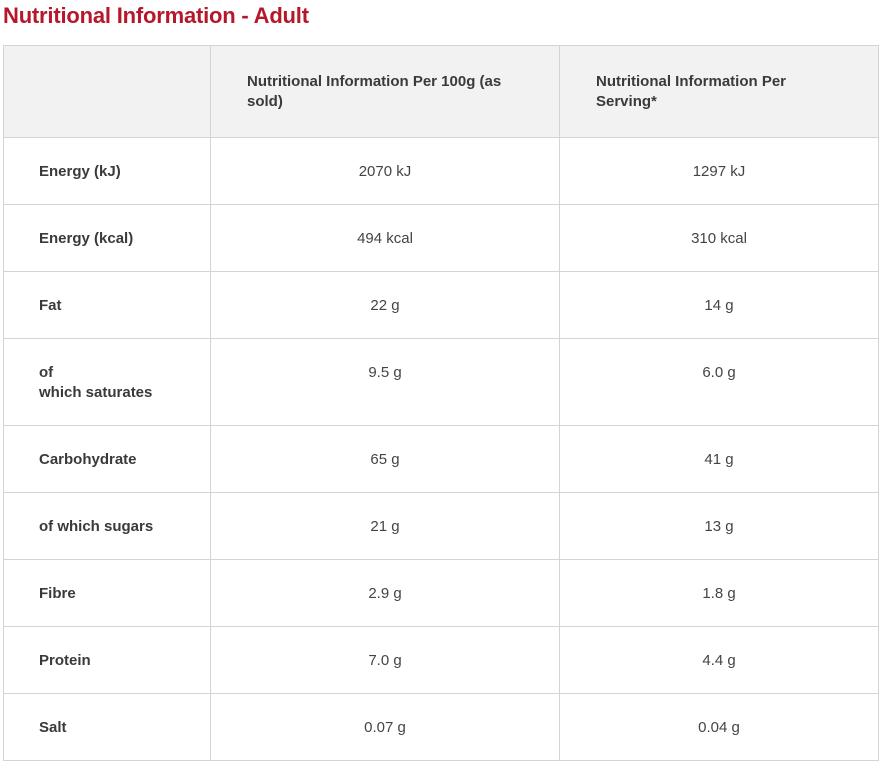 This screenshot has width=880, height=761. Describe the element at coordinates (385, 459) in the screenshot. I see `value-per-100g: 65 g` at that location.